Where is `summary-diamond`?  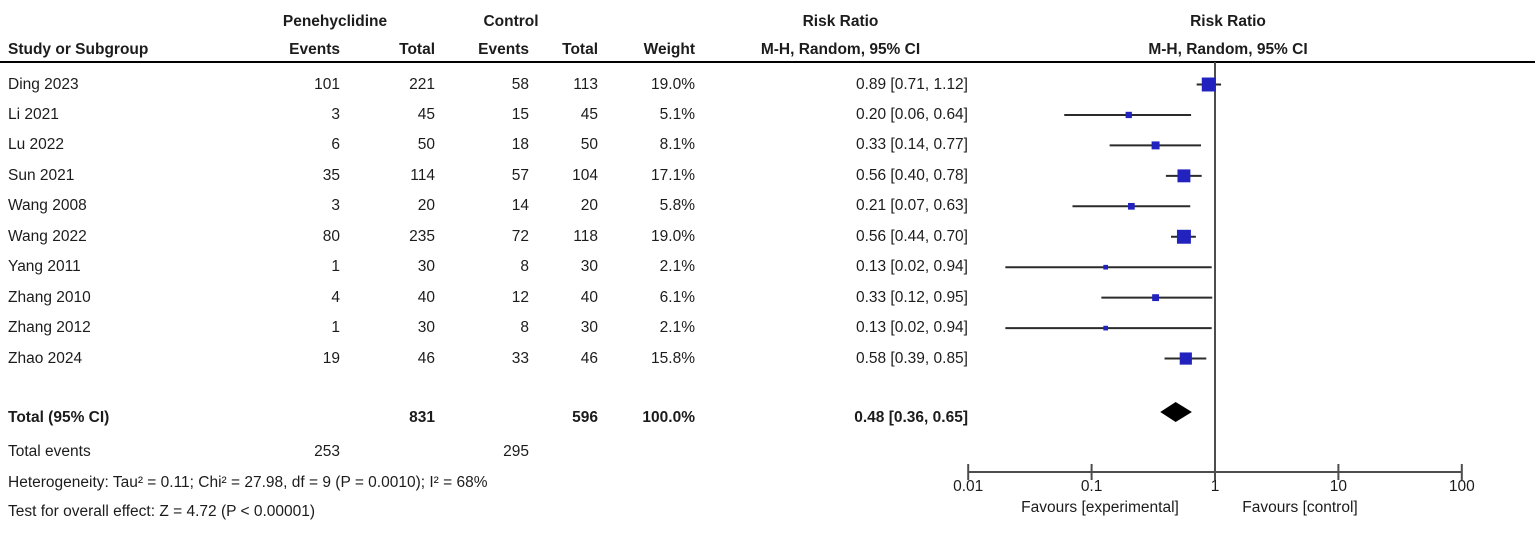 summary-diamond is located at coordinates (1176, 412).